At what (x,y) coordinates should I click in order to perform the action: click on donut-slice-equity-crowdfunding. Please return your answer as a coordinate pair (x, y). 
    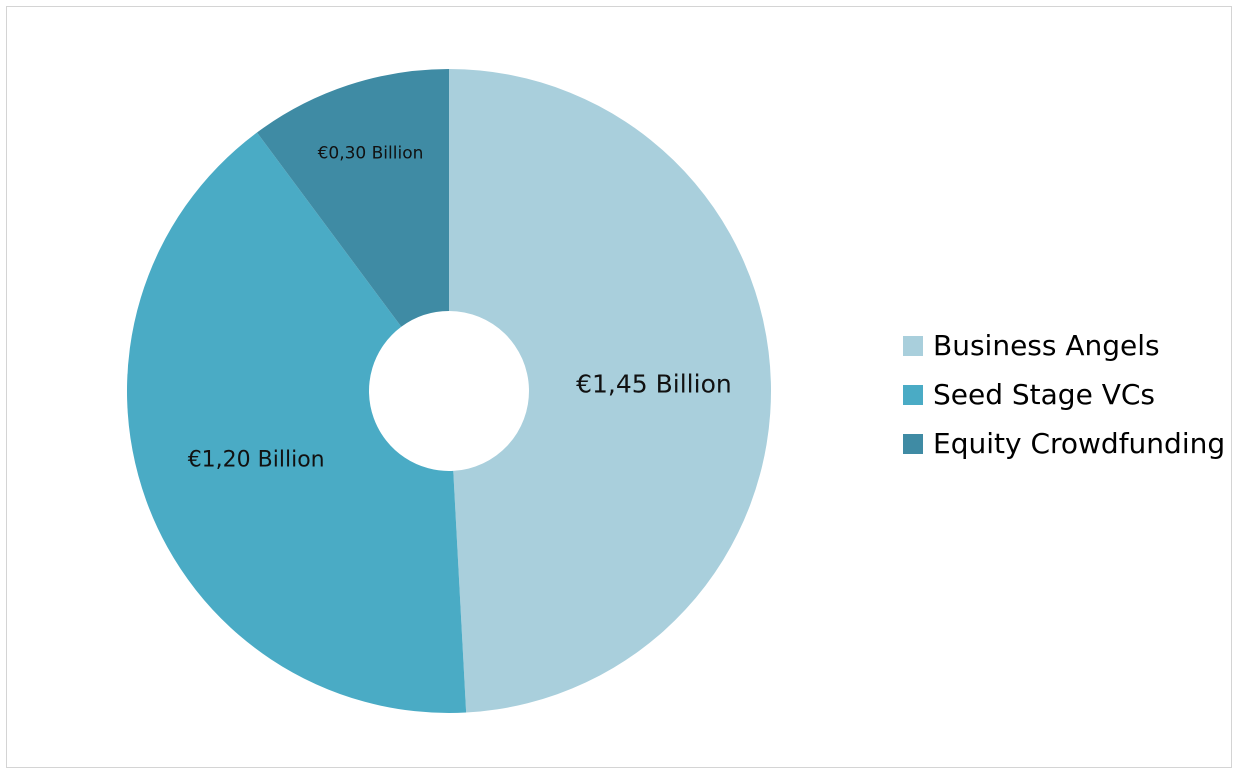
    Looking at the image, I should click on (352, 198).